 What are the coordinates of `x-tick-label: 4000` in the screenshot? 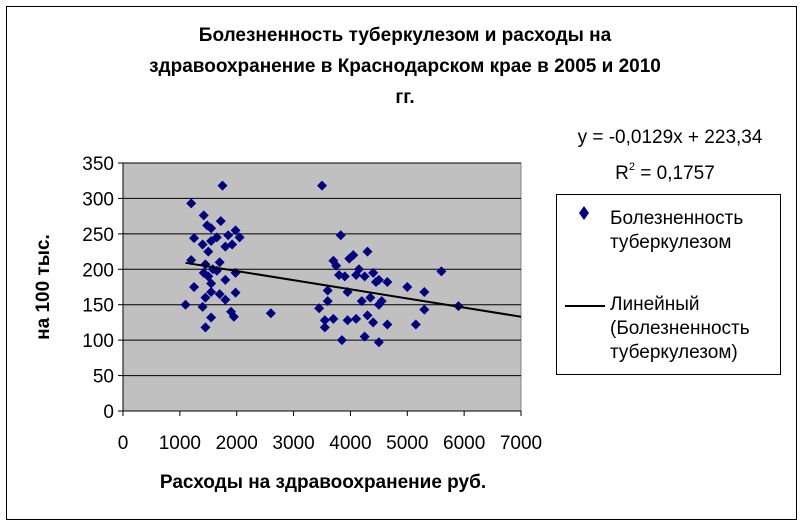 It's located at (350, 443).